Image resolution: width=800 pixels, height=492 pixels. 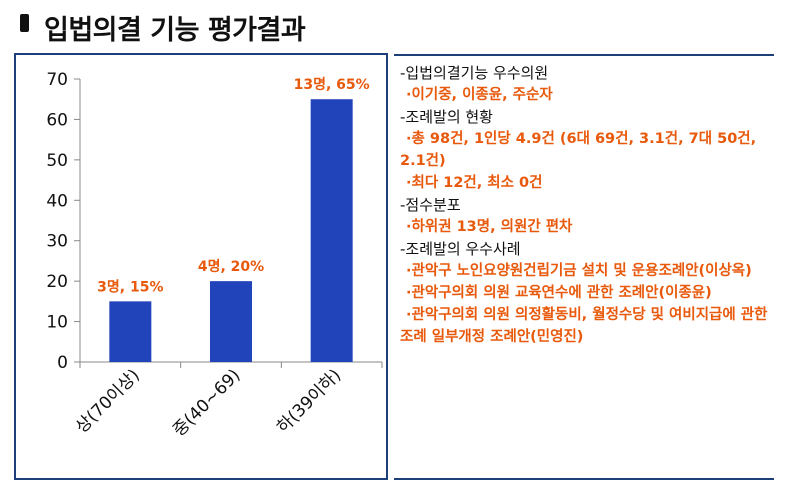 I want to click on title-bullet, so click(x=24, y=23).